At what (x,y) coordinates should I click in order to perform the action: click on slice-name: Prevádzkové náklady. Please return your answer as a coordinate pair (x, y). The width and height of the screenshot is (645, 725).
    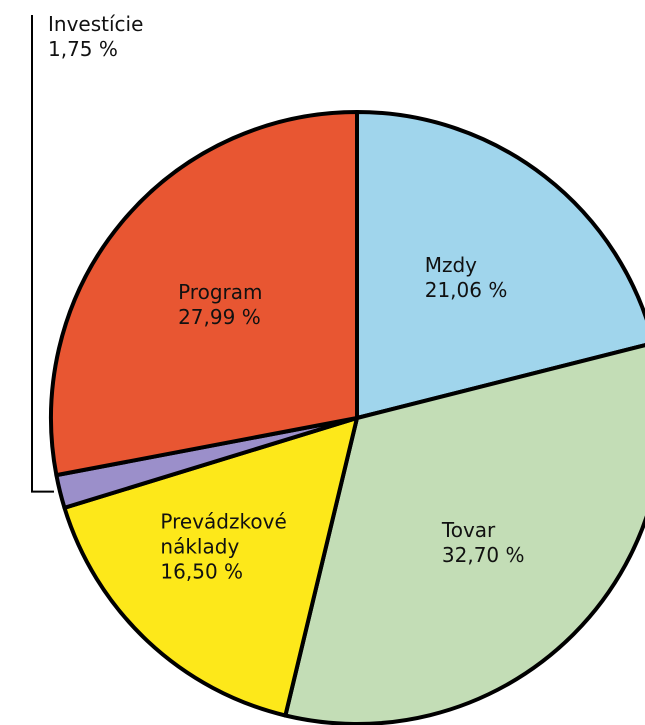
    Looking at the image, I should click on (223, 534).